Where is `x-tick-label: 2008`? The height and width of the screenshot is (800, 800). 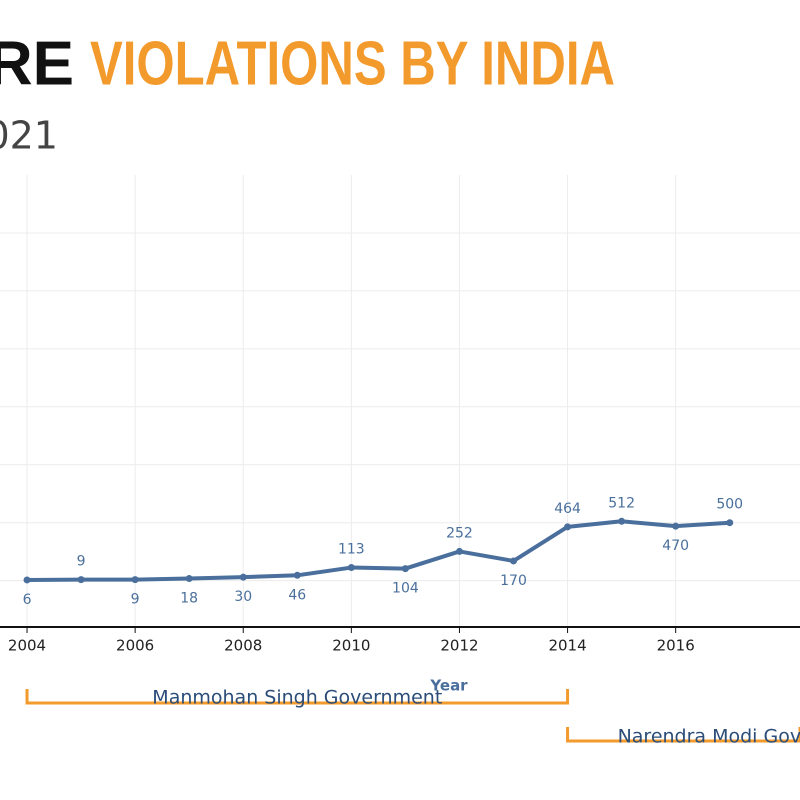
x-tick-label: 2008 is located at coordinates (243, 646).